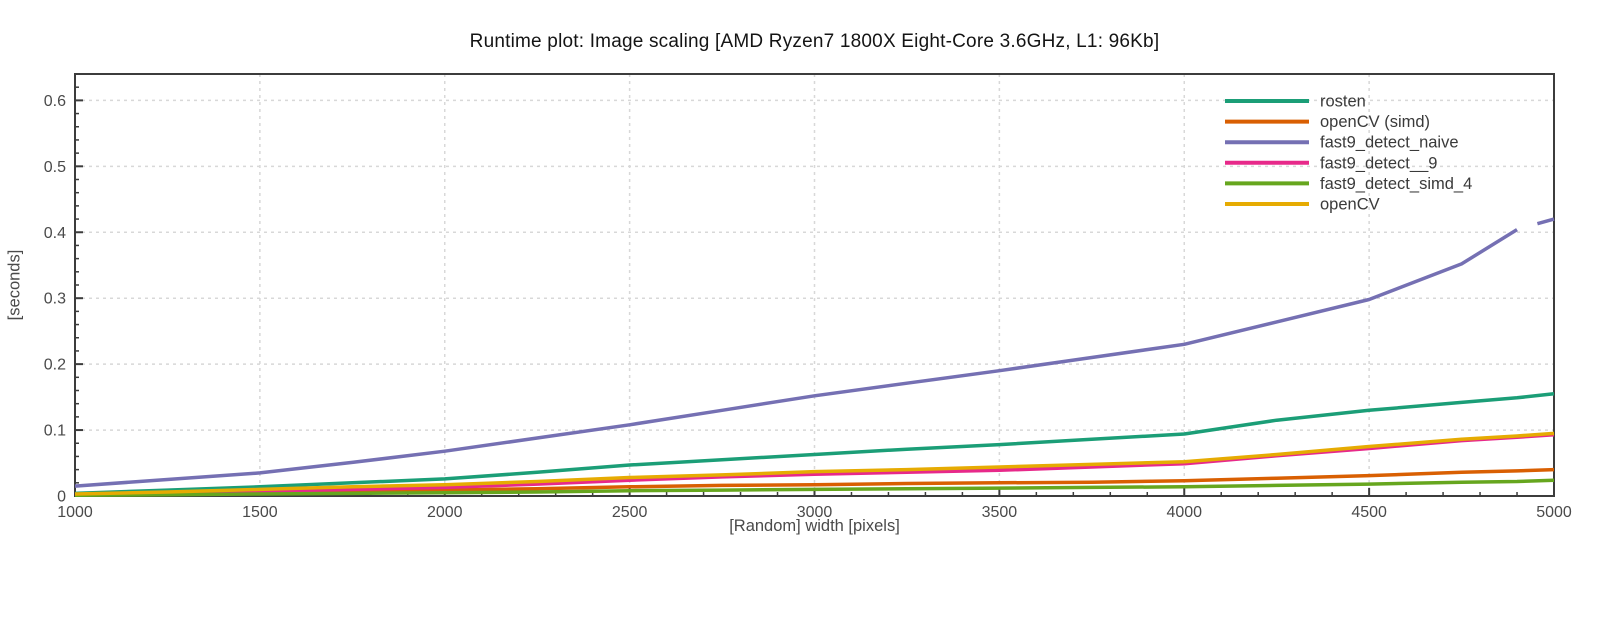  I want to click on legend-label-opencv: openCV, so click(1350, 205).